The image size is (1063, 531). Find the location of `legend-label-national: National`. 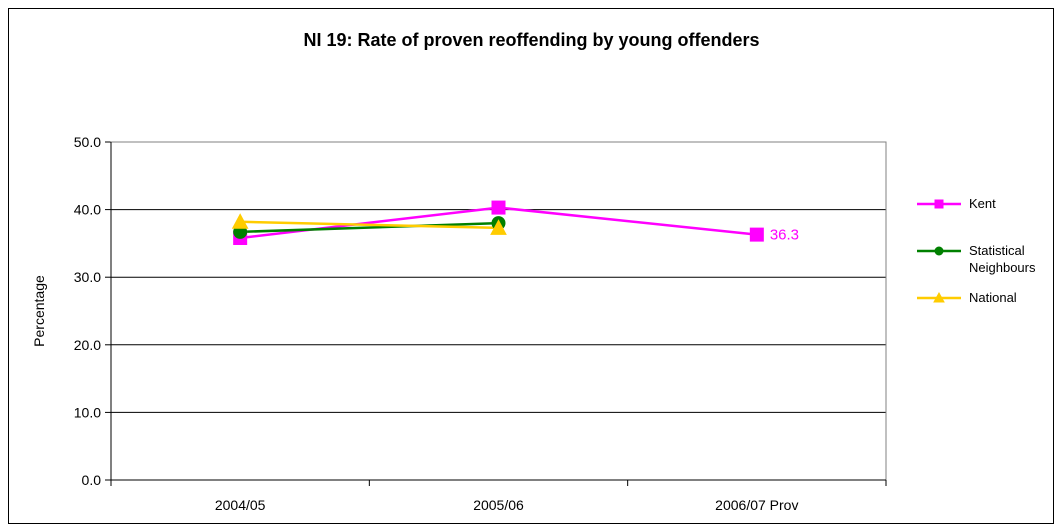

legend-label-national: National is located at coordinates (993, 297).